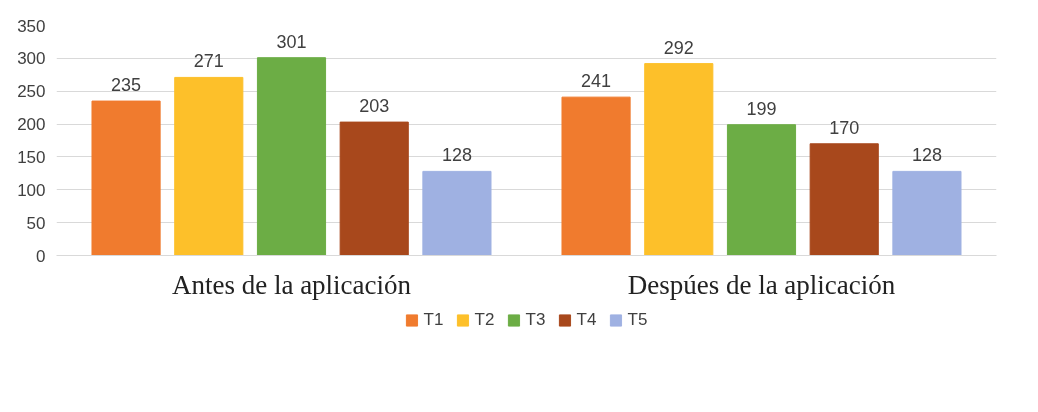 This screenshot has height=412, width=1038. I want to click on y-tick-label: 300, so click(31, 59).